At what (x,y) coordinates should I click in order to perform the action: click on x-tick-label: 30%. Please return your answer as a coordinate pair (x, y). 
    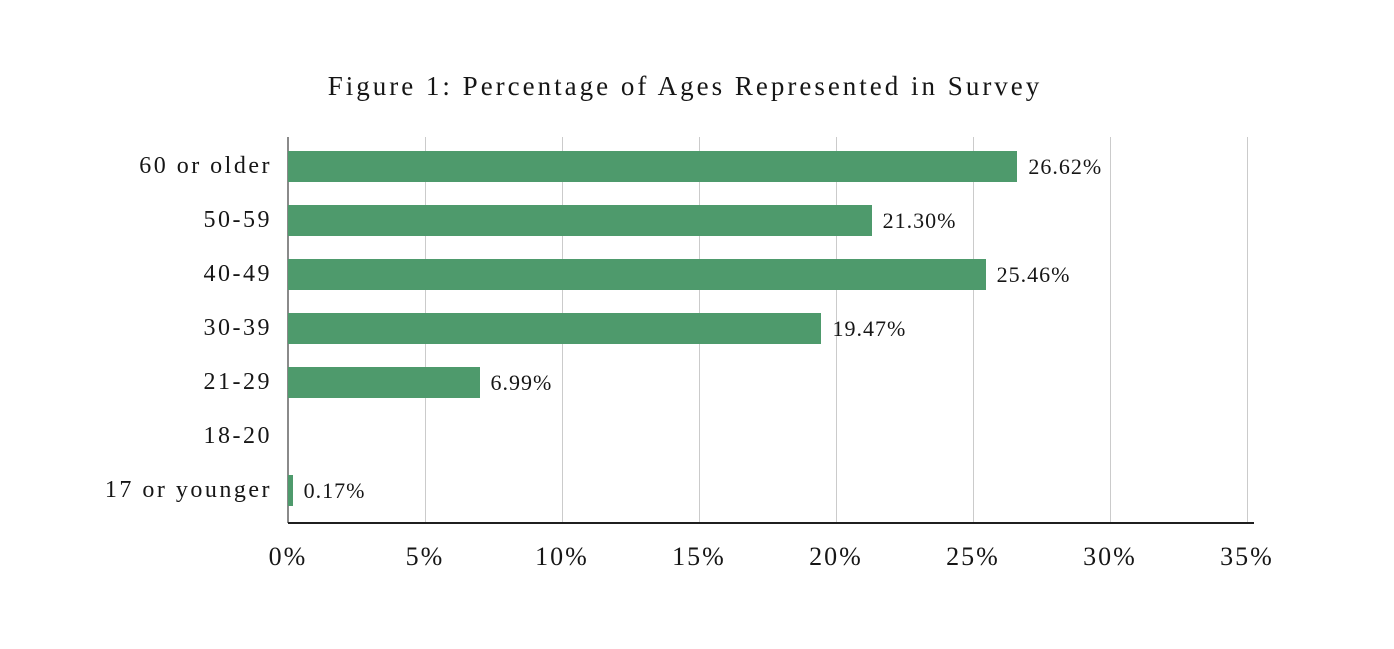
    Looking at the image, I should click on (1110, 556).